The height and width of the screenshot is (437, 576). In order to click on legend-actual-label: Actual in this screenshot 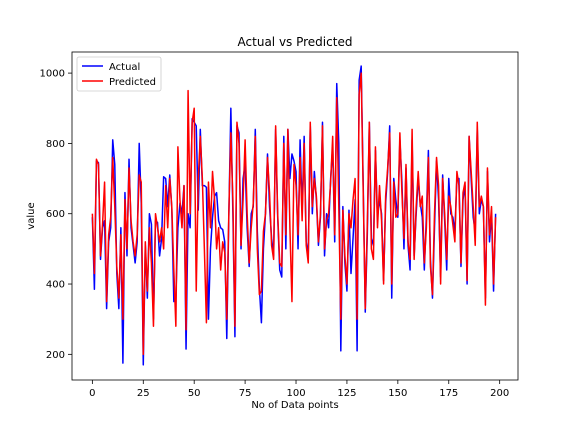, I will do `click(124, 67)`.